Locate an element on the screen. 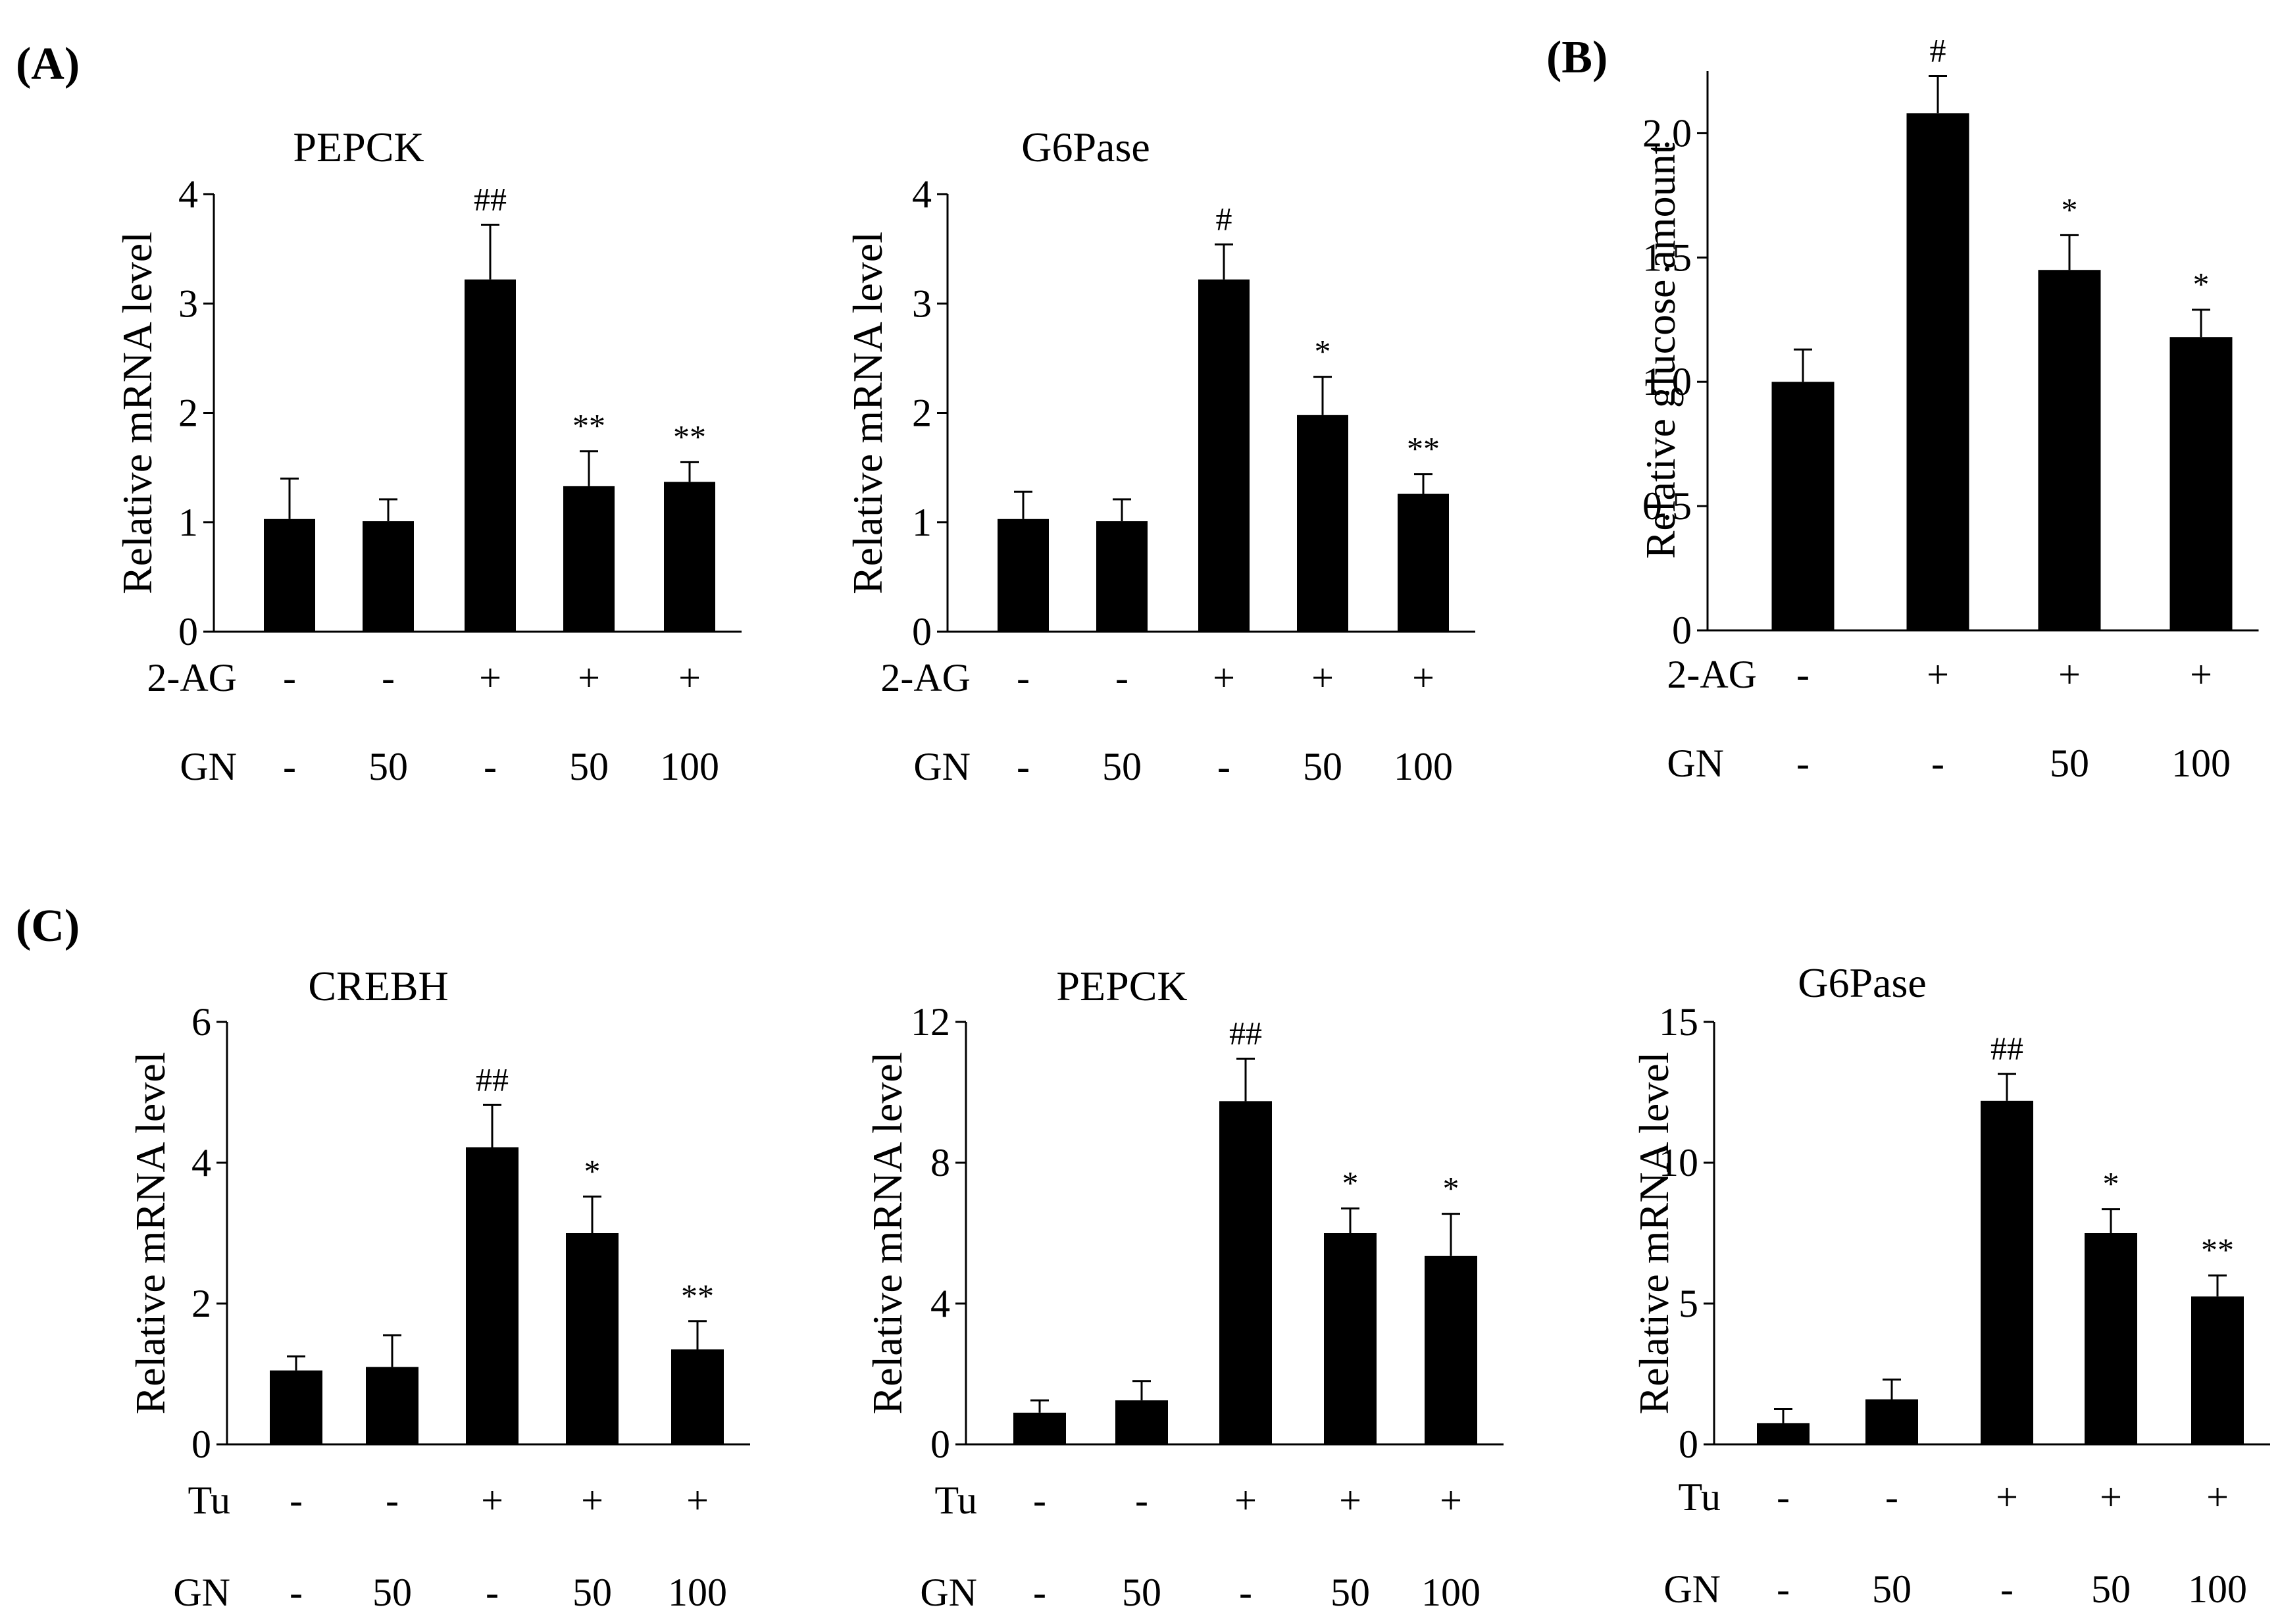  y-tick-label: 1.0 is located at coordinates (1667, 381).